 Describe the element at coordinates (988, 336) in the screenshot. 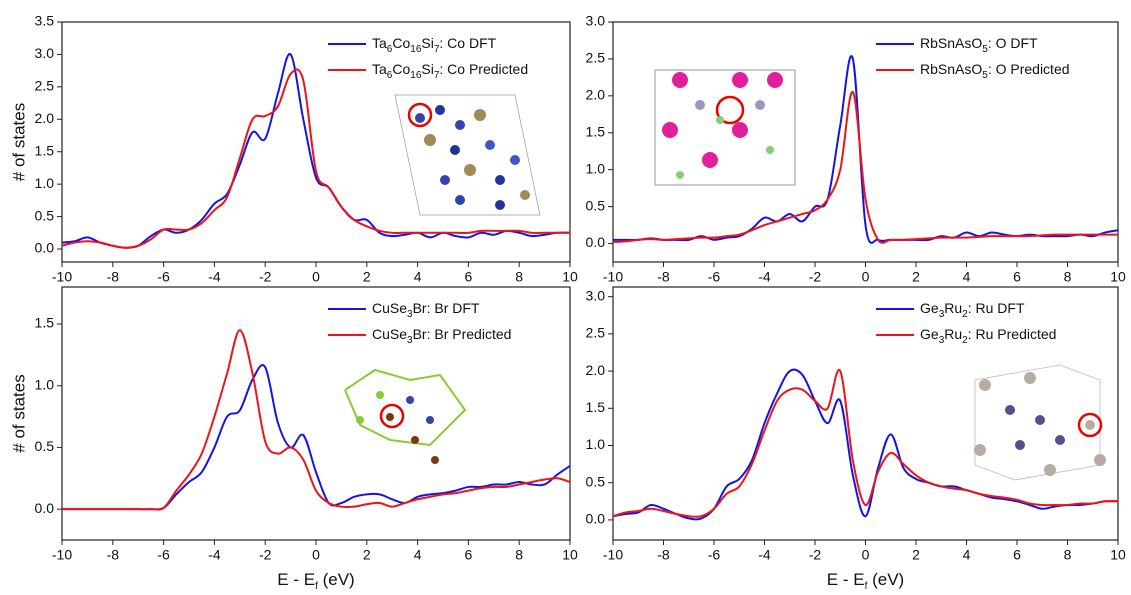

I see `legend-label: Ge3Ru2: Ru Predicted` at that location.